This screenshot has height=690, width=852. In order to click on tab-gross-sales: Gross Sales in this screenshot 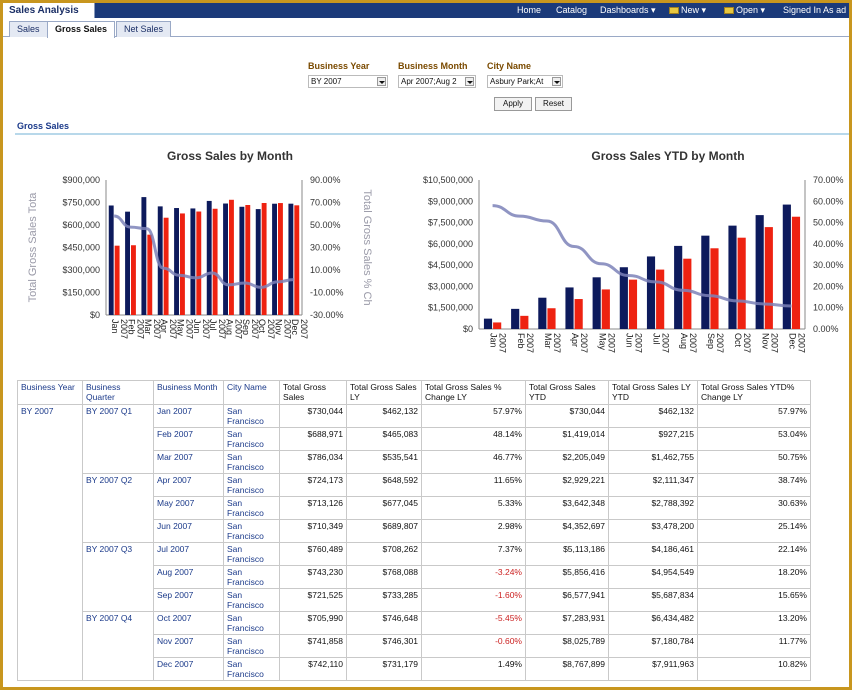, I will do `click(81, 29)`.